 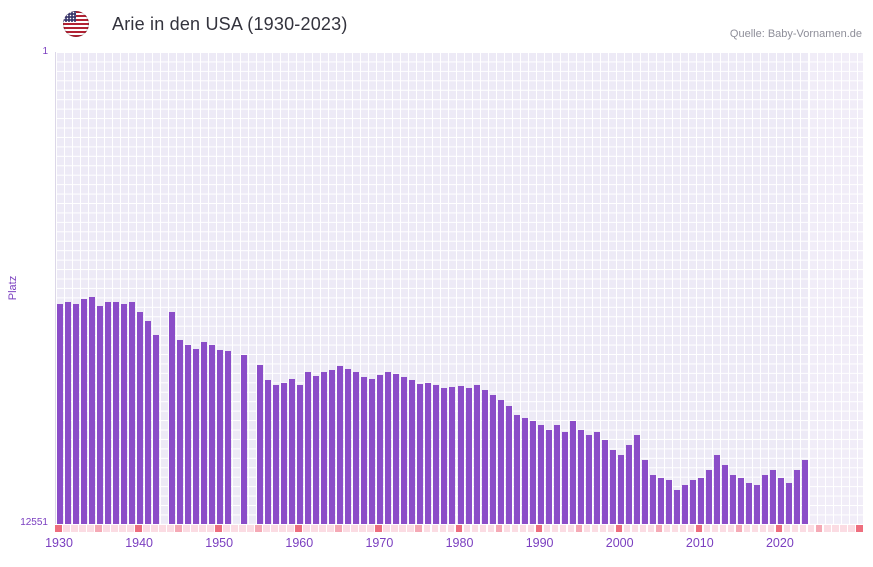 I want to click on bar-1930, so click(x=60, y=413).